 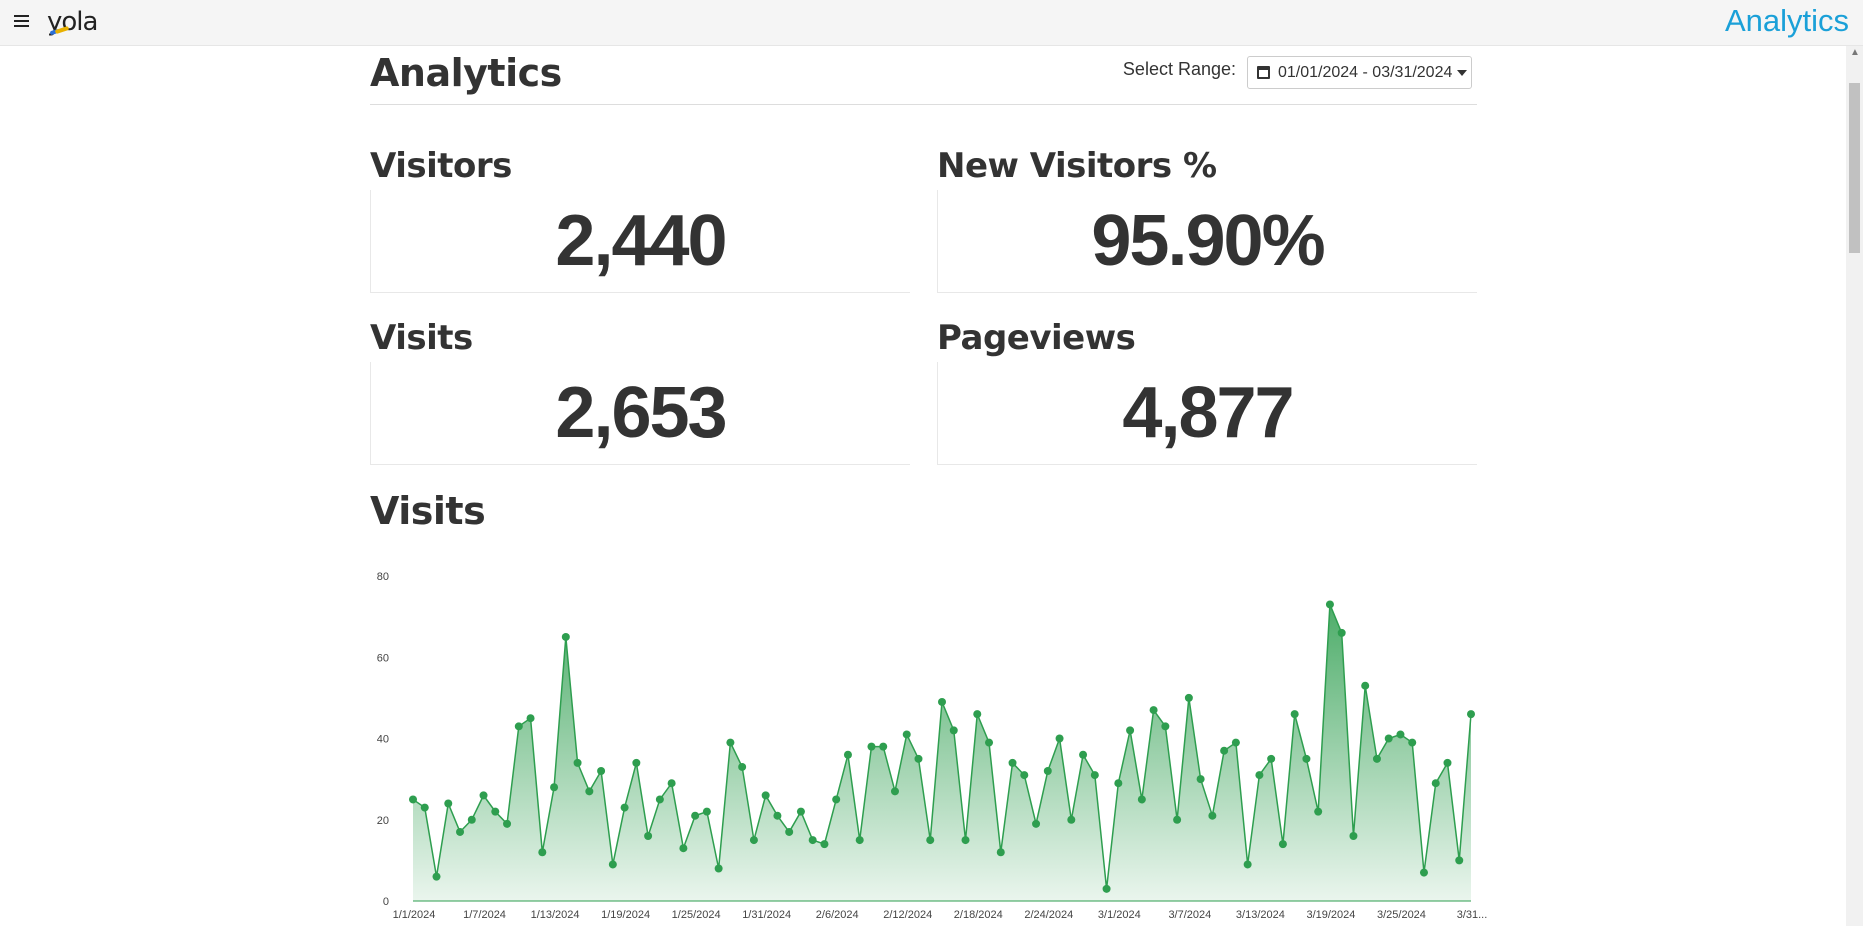 I want to click on metric-title: Visitors, so click(x=441, y=166).